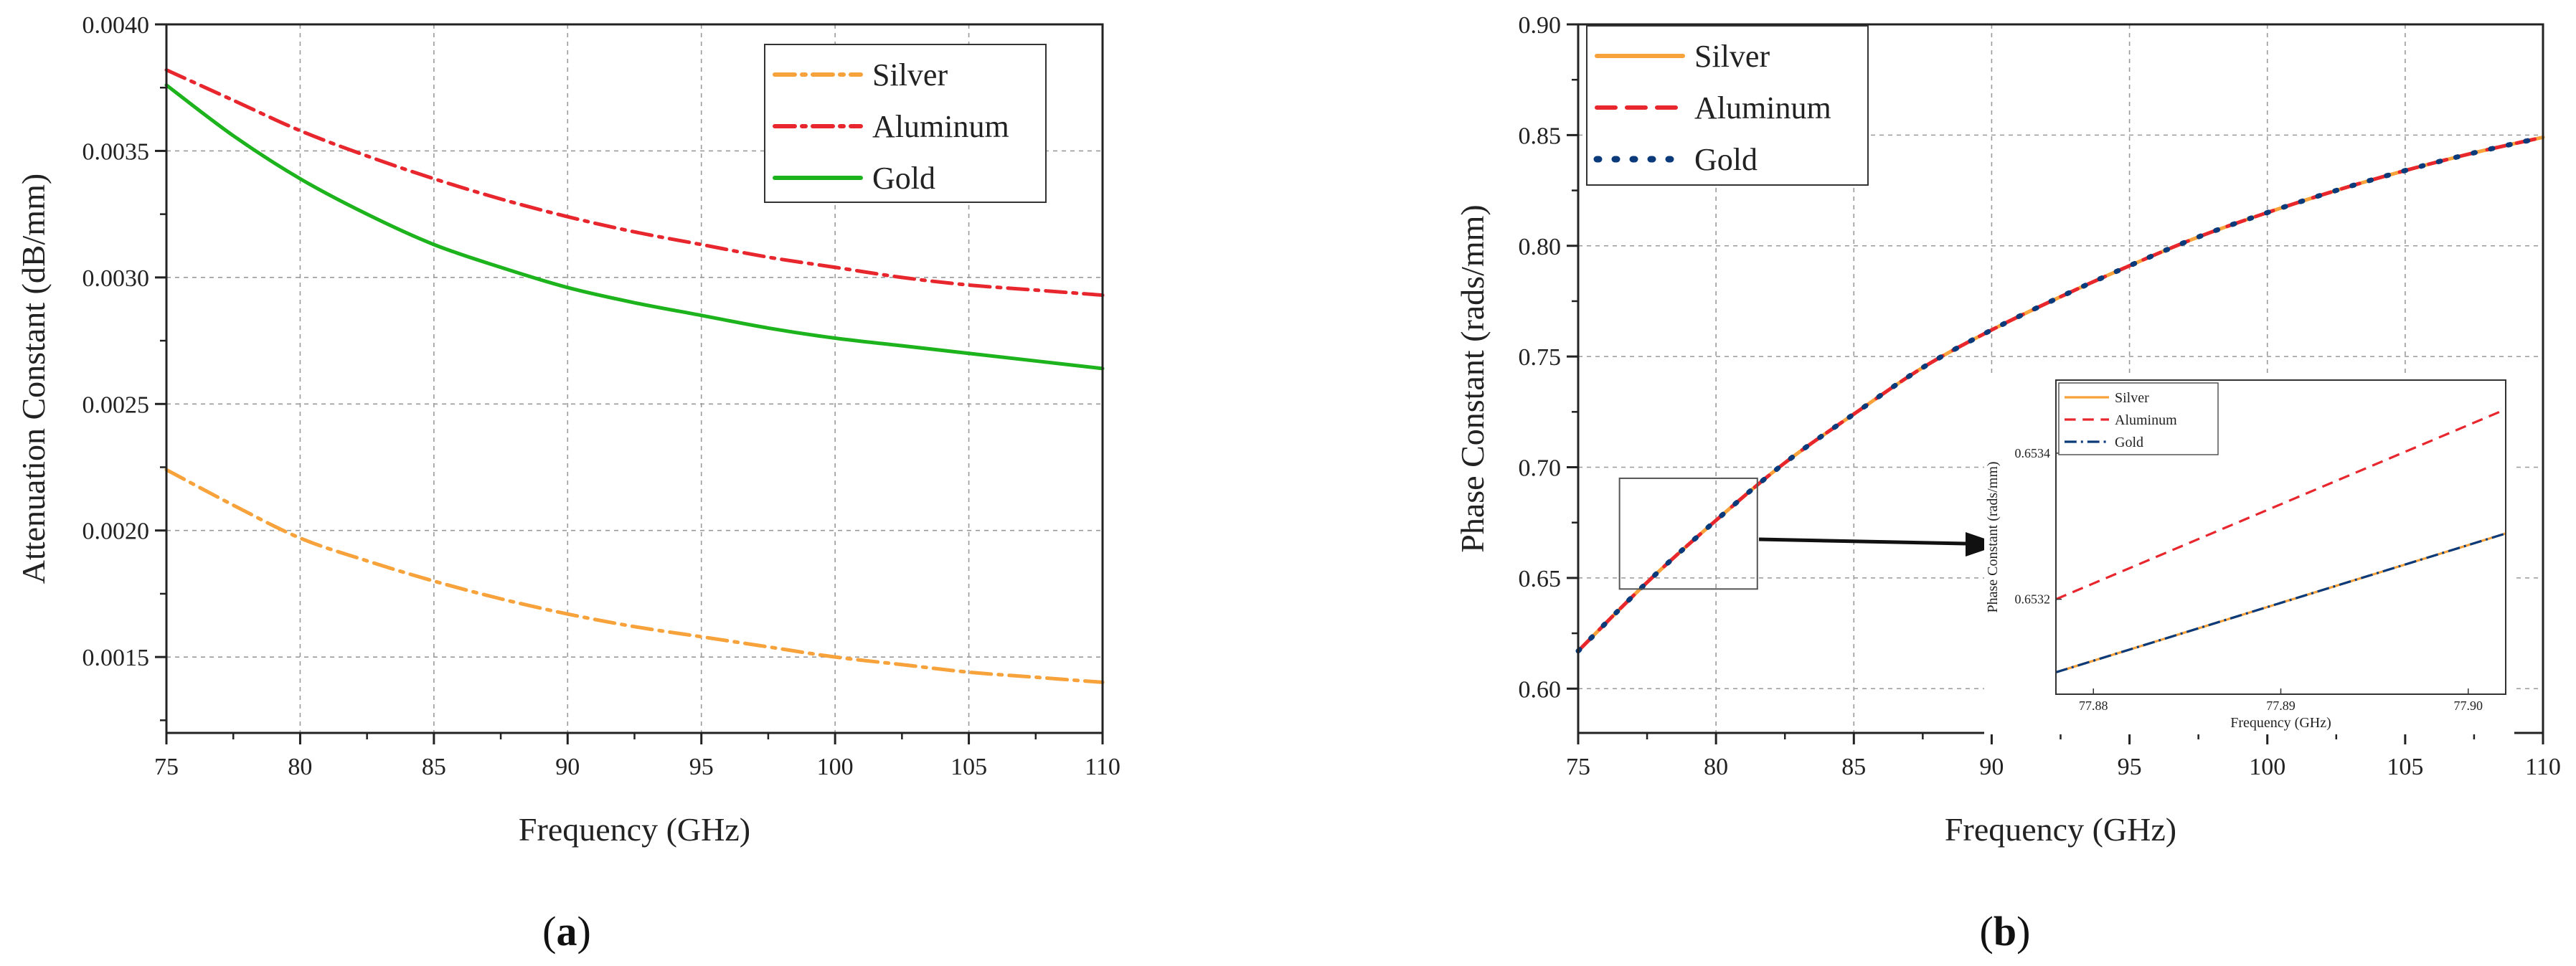 The width and height of the screenshot is (2576, 966). I want to click on panel-b-caption: (b), so click(2005, 931).